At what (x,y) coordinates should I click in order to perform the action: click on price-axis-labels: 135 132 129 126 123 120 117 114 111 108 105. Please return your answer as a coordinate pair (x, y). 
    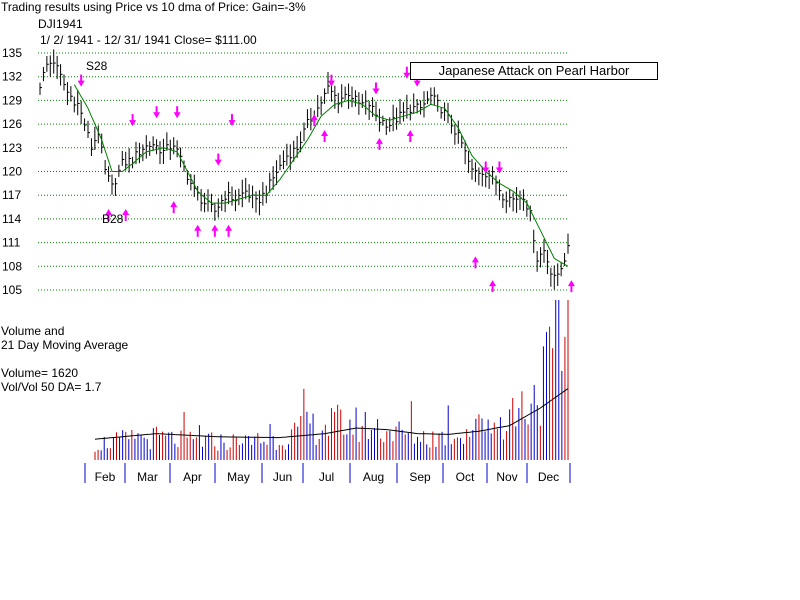
    Looking at the image, I should click on (12, 171).